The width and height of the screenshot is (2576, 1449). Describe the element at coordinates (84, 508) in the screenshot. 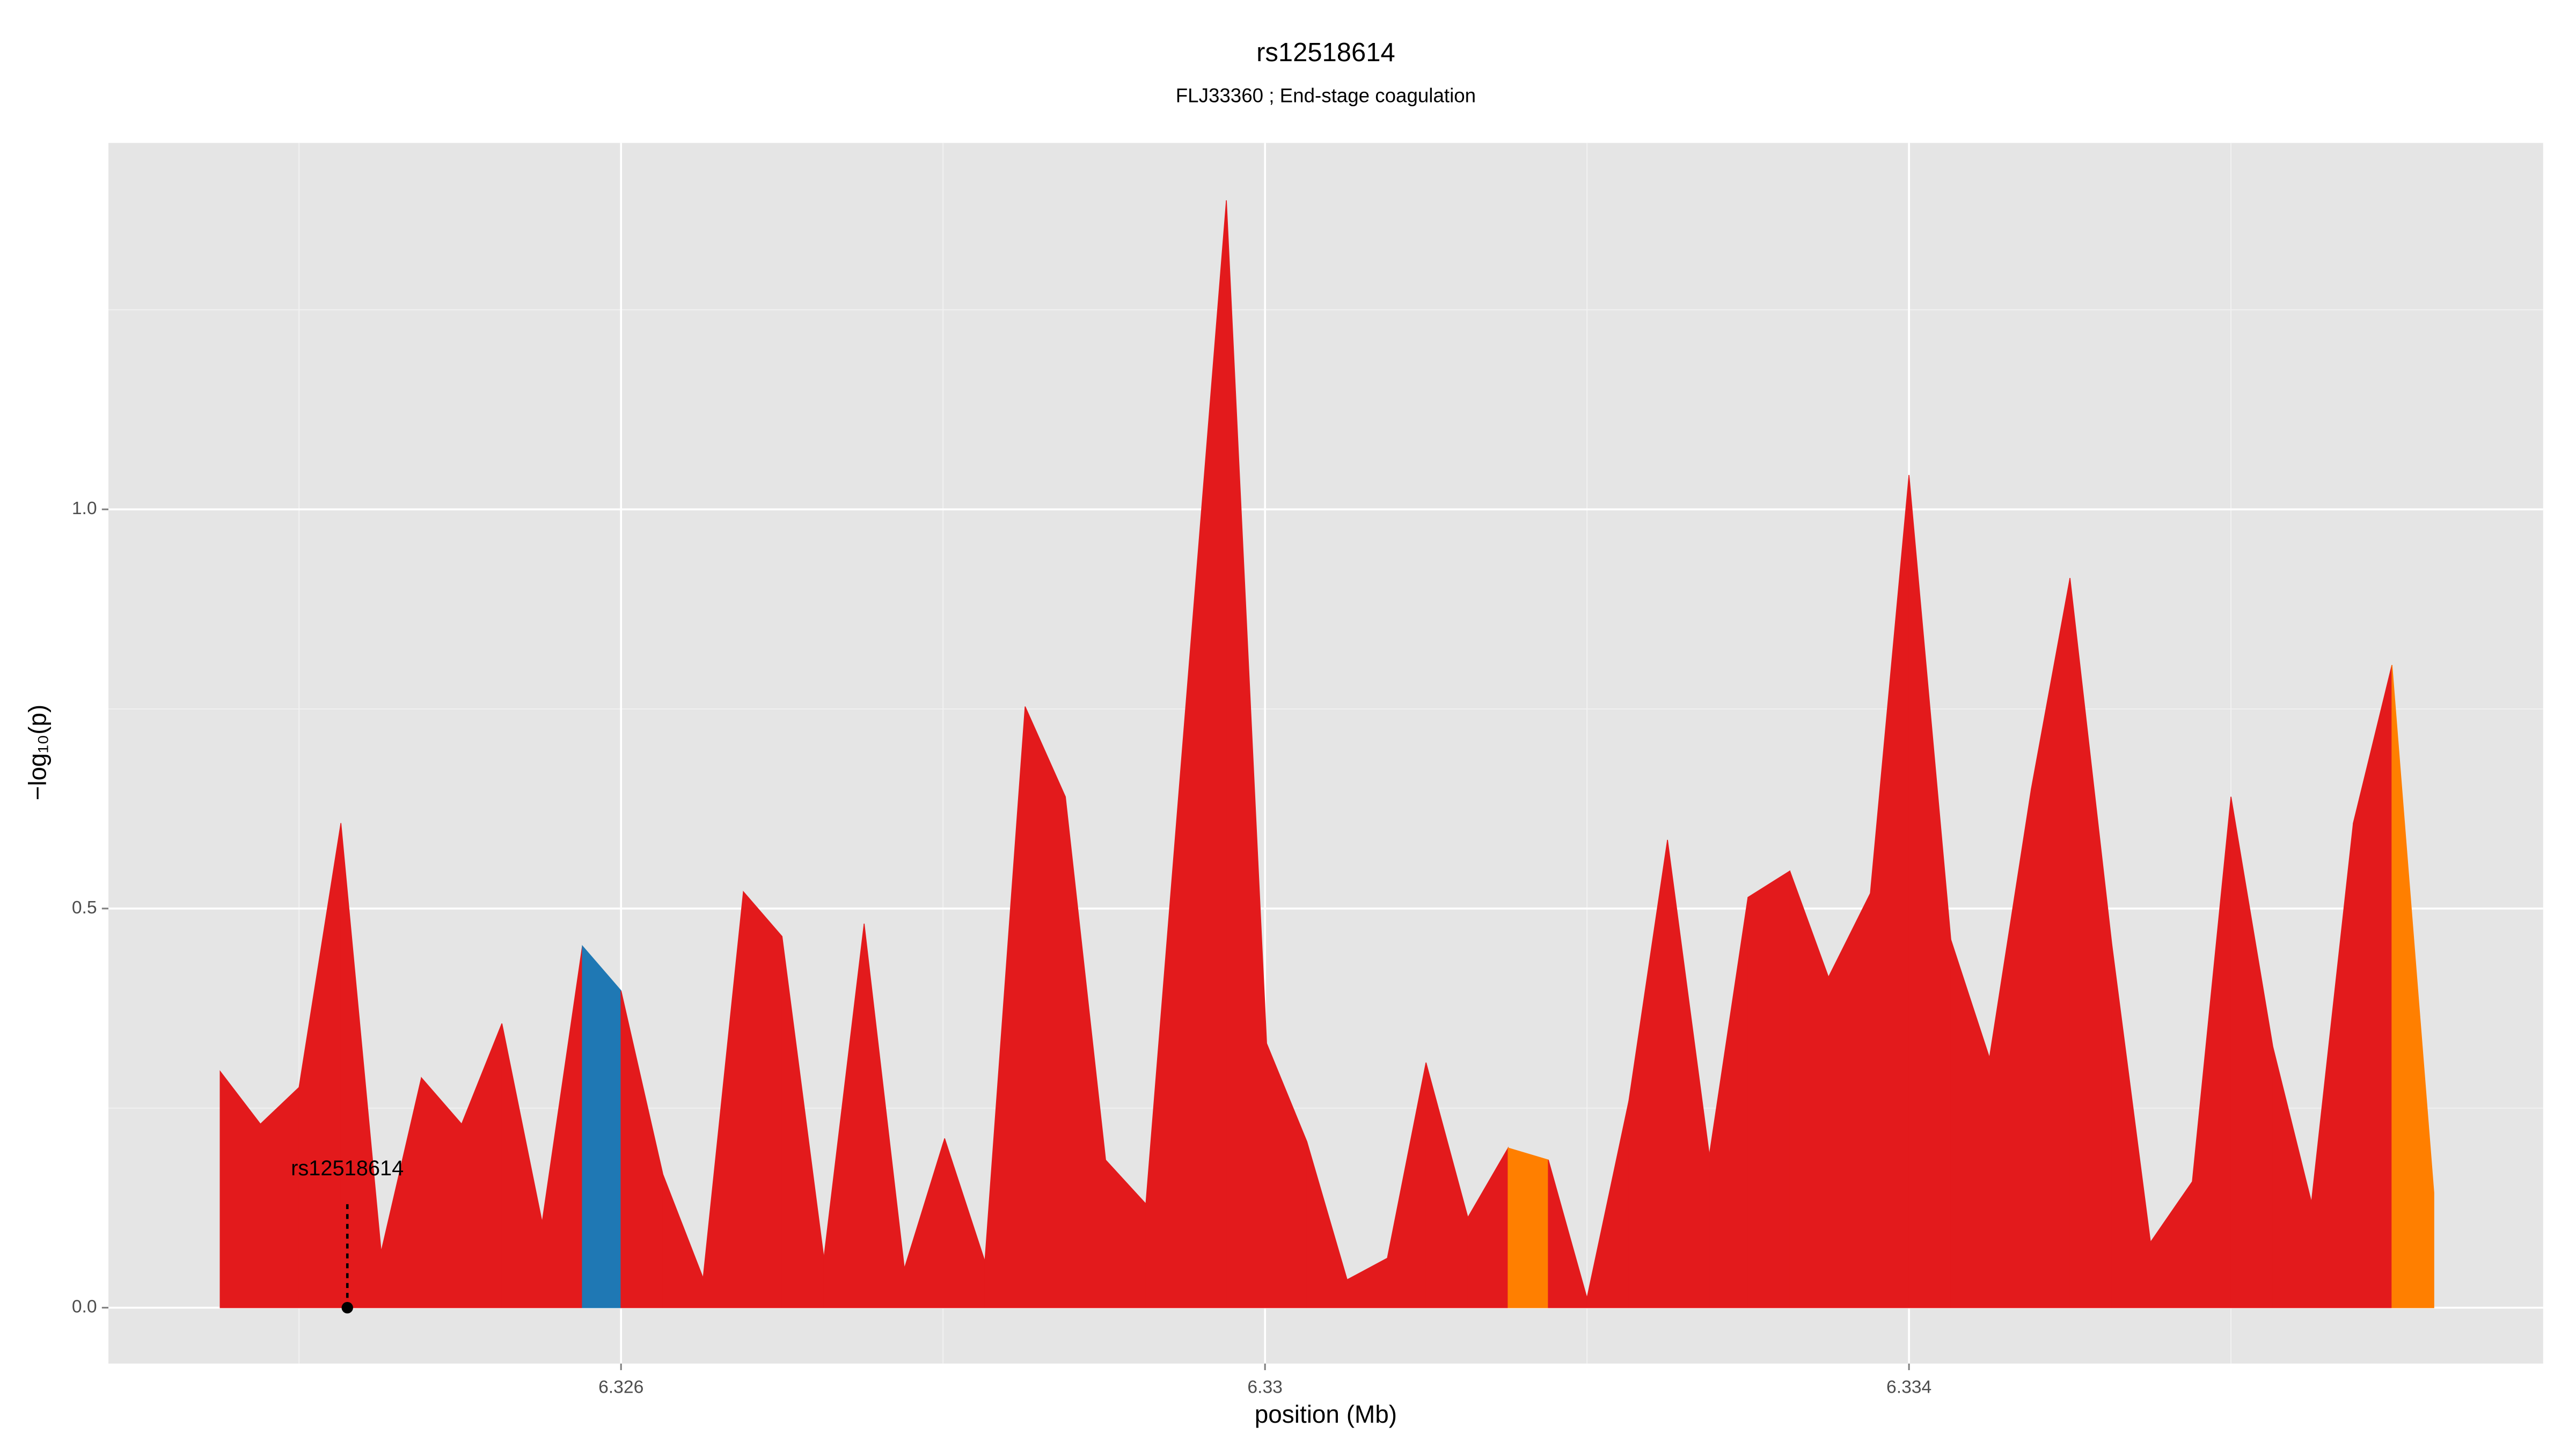

I see `y-tick-label: 1.0` at that location.